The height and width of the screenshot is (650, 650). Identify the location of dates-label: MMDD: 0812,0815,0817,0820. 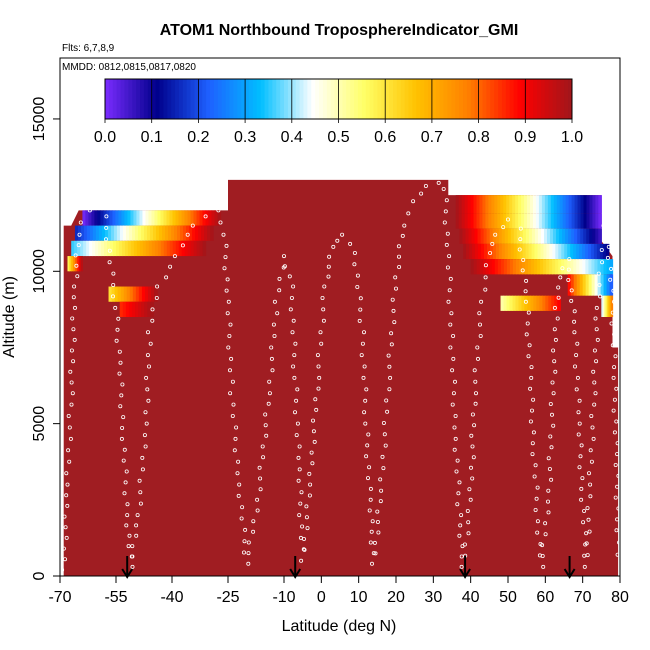
(129, 67).